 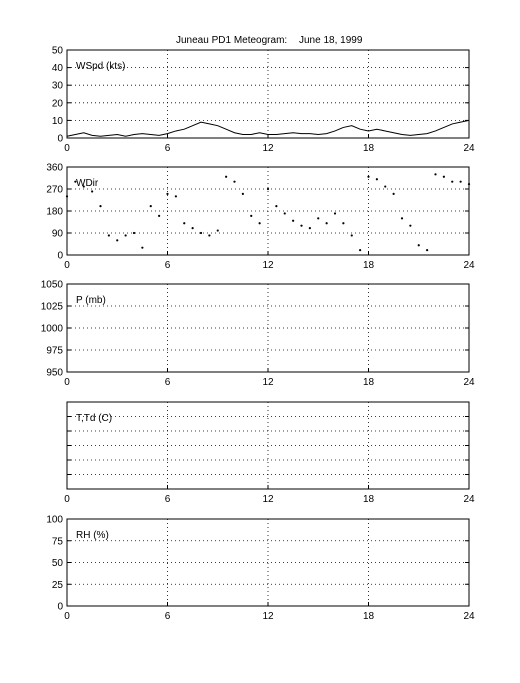 What do you see at coordinates (269, 453) in the screenshot?
I see `panel-4: 0 6 12 18 24 T,Td (C)` at bounding box center [269, 453].